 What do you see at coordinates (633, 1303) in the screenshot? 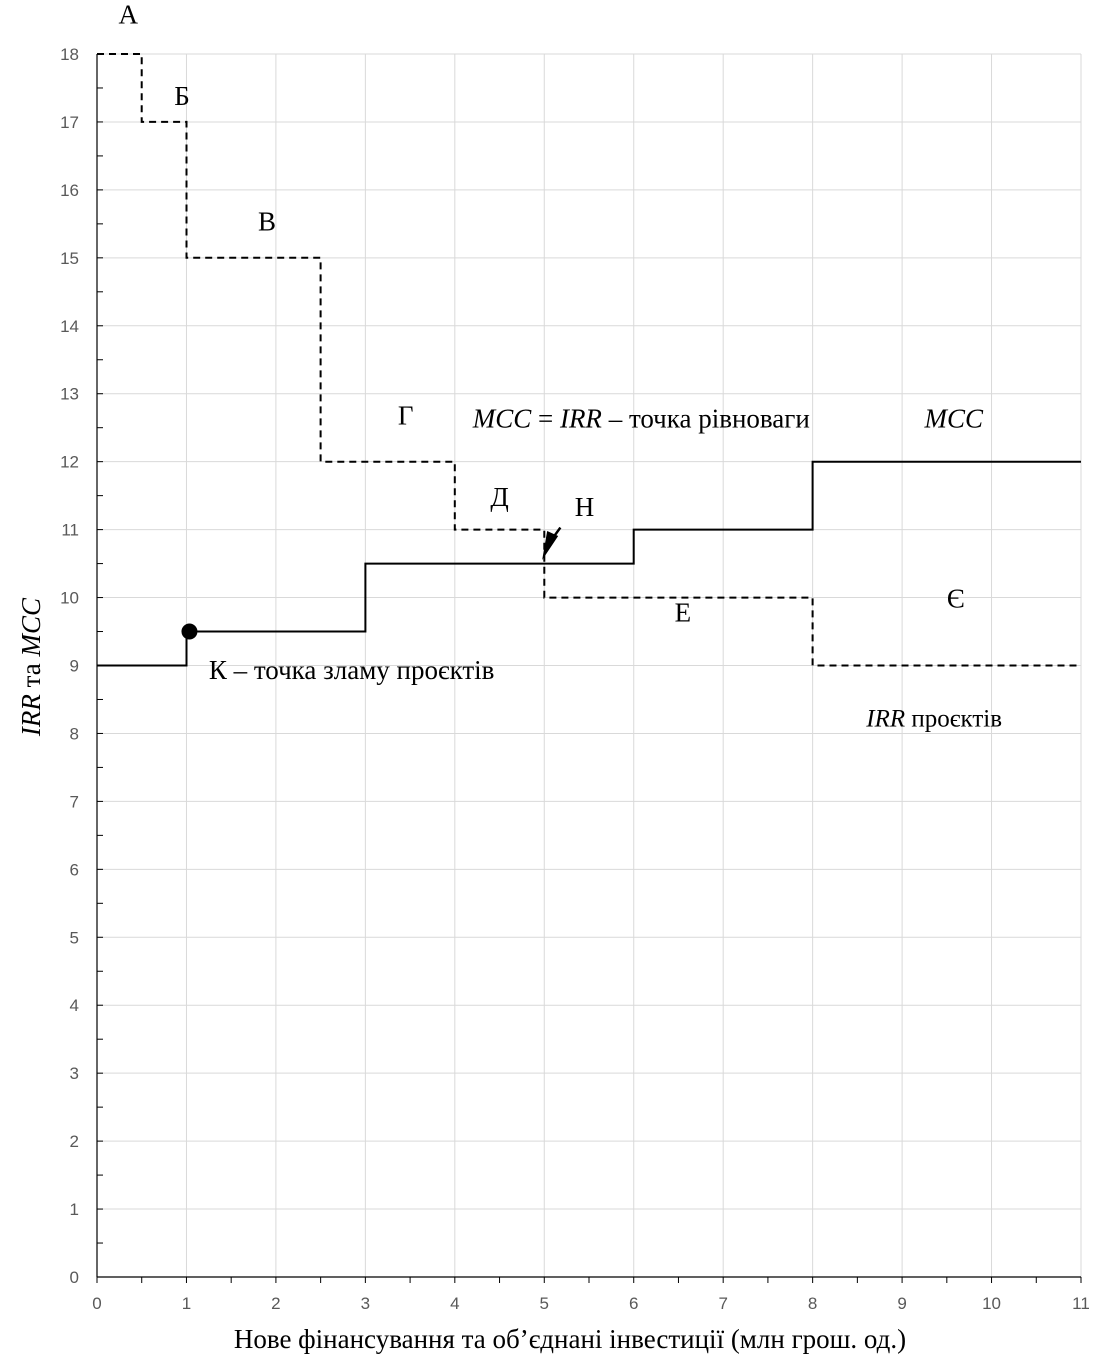
I see `x-tick-label: 6` at bounding box center [633, 1303].